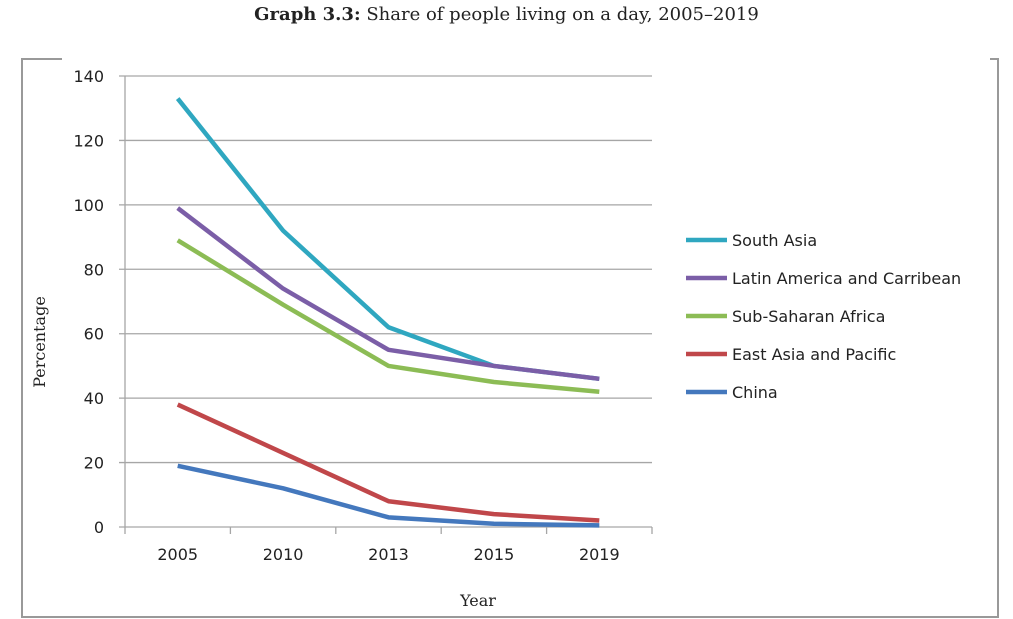 This screenshot has width=1013, height=619. Describe the element at coordinates (94, 269) in the screenshot. I see `y-tick-label: 80` at that location.